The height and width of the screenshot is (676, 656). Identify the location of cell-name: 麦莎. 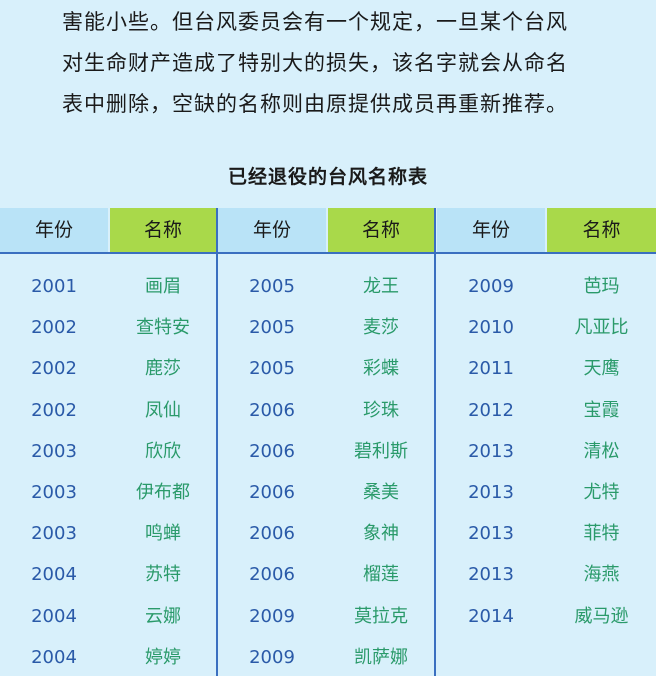
(381, 328).